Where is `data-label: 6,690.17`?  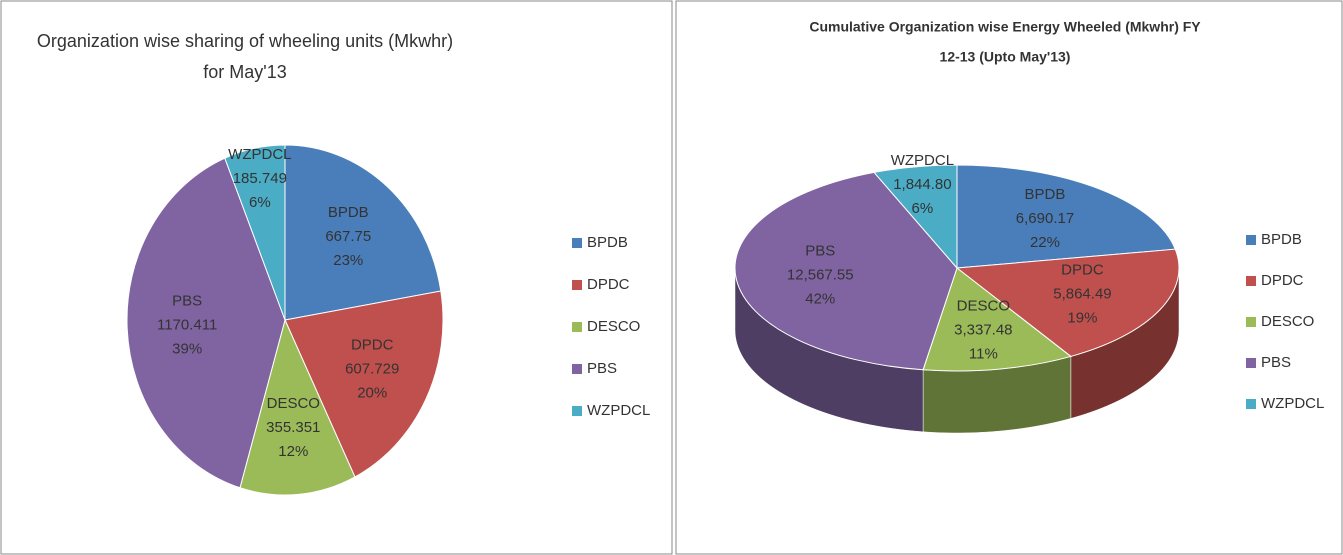
data-label: 6,690.17 is located at coordinates (1045, 218).